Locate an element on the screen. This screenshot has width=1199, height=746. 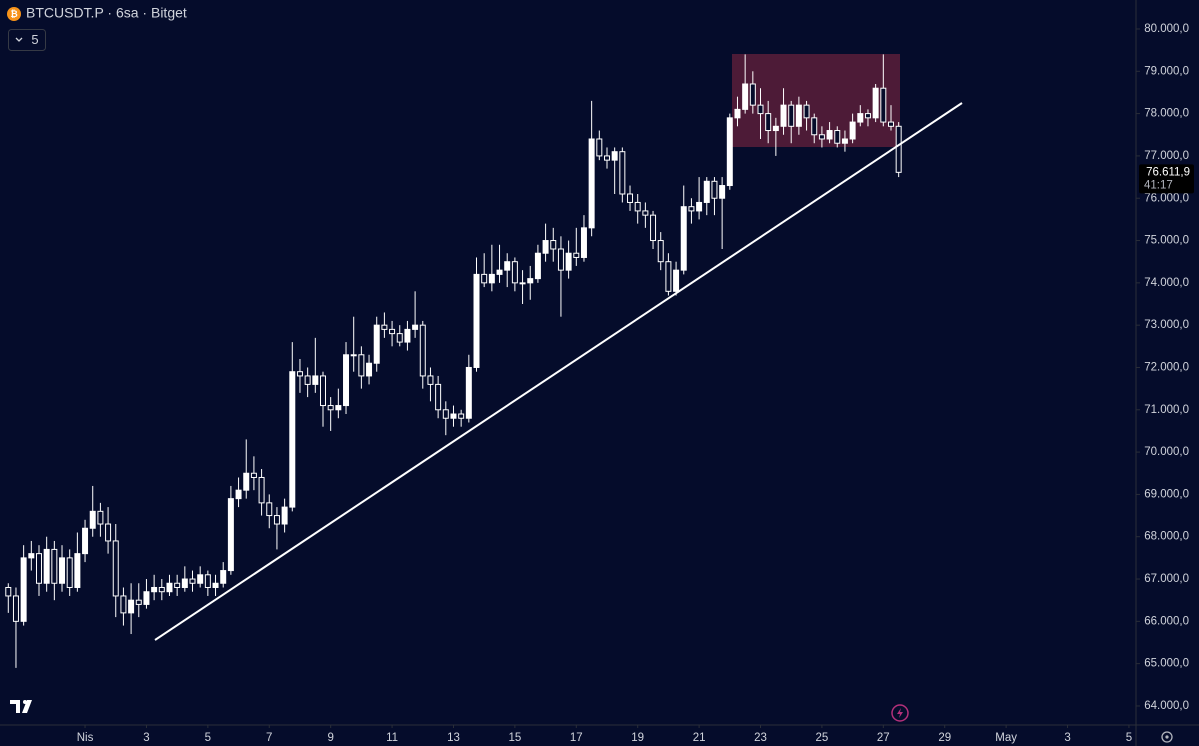
x-tick-label: 21 is located at coordinates (699, 738).